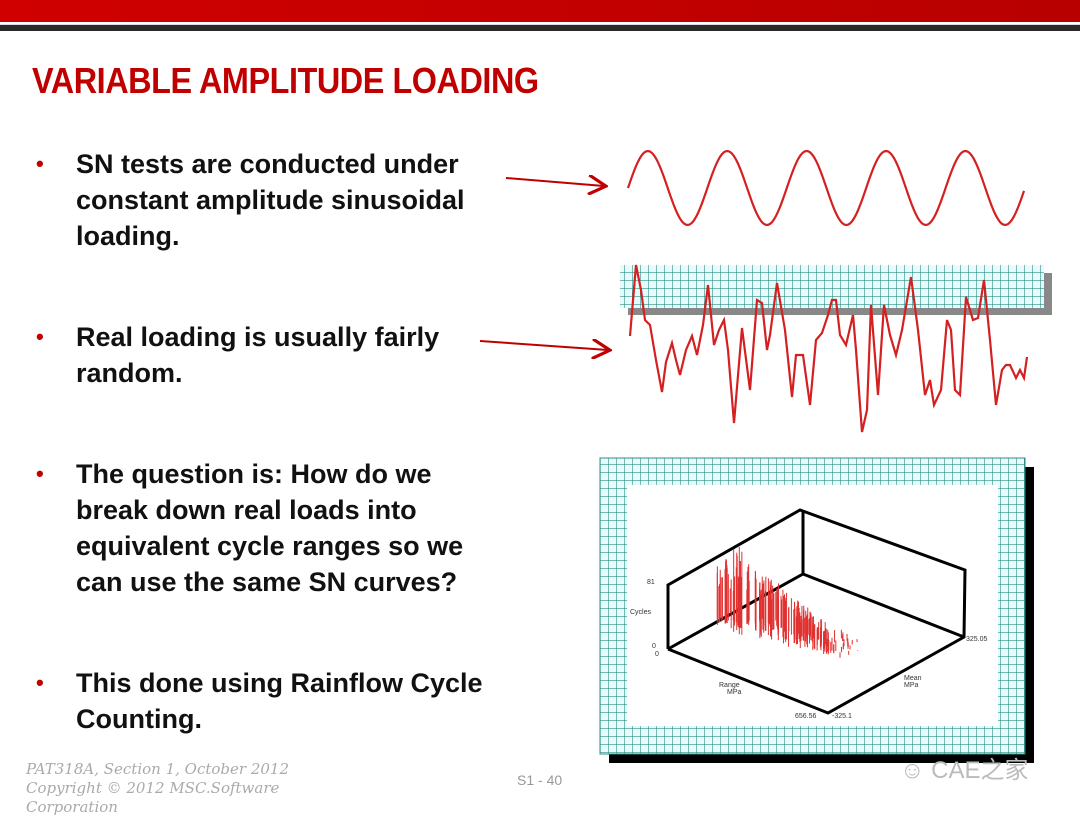  Describe the element at coordinates (540, 27) in the screenshot. I see `header-divider` at that location.